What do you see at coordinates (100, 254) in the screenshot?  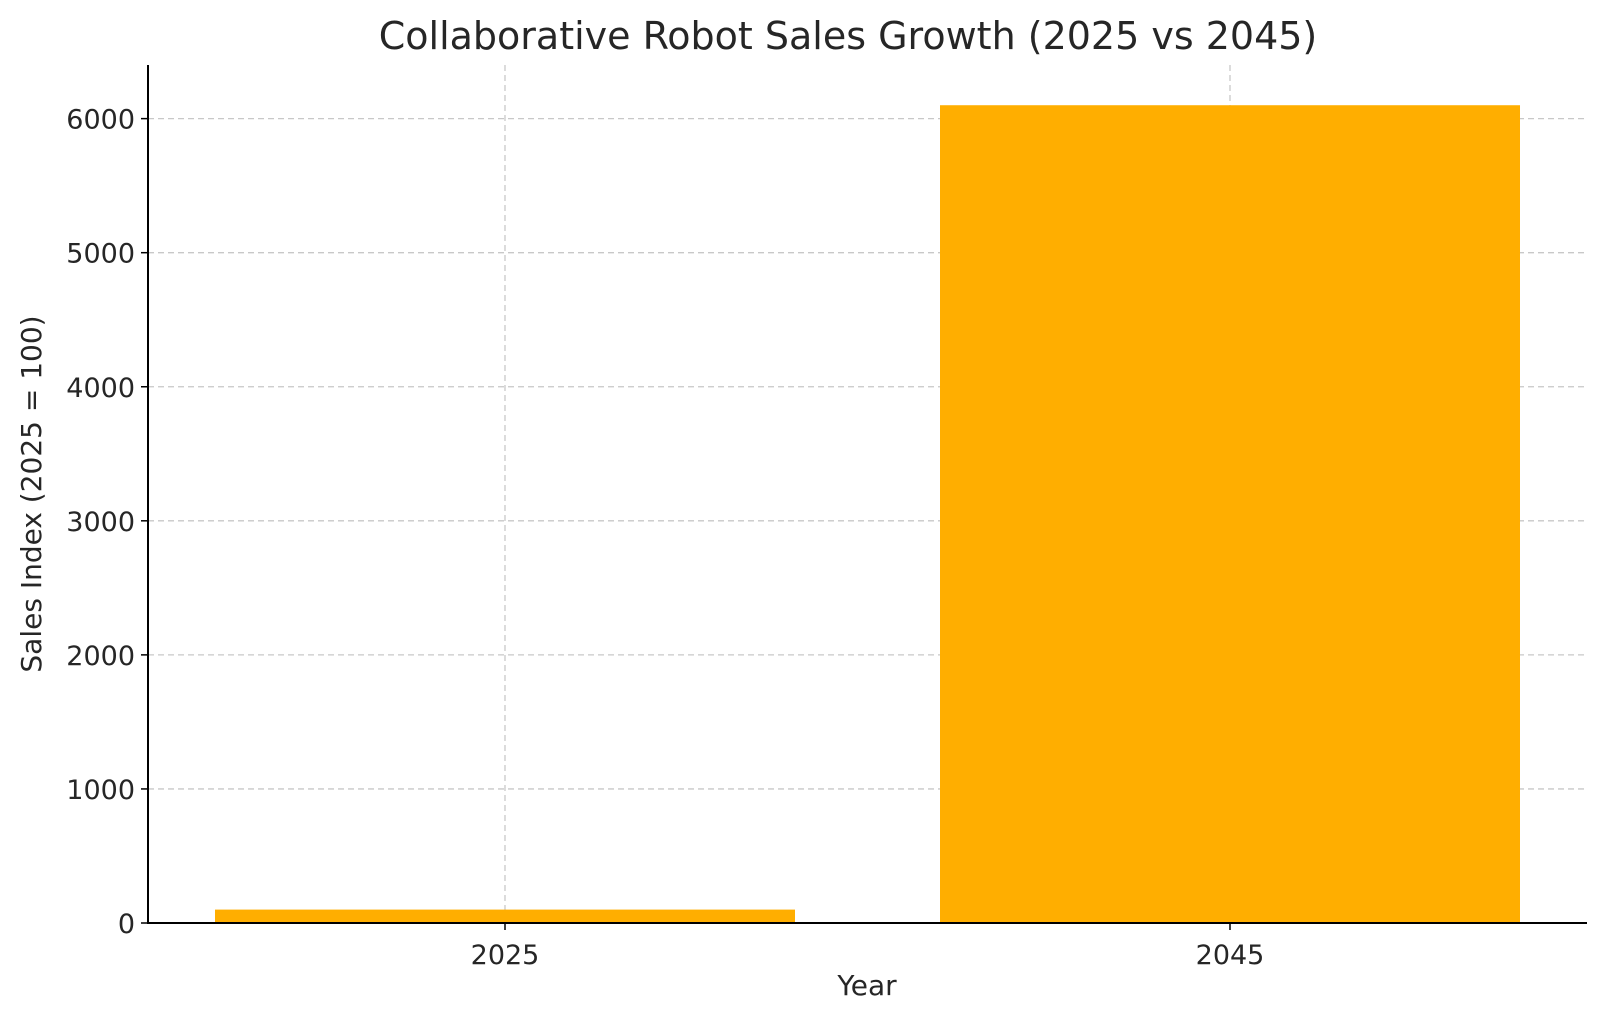 I see `y-tick-label: 5000` at bounding box center [100, 254].